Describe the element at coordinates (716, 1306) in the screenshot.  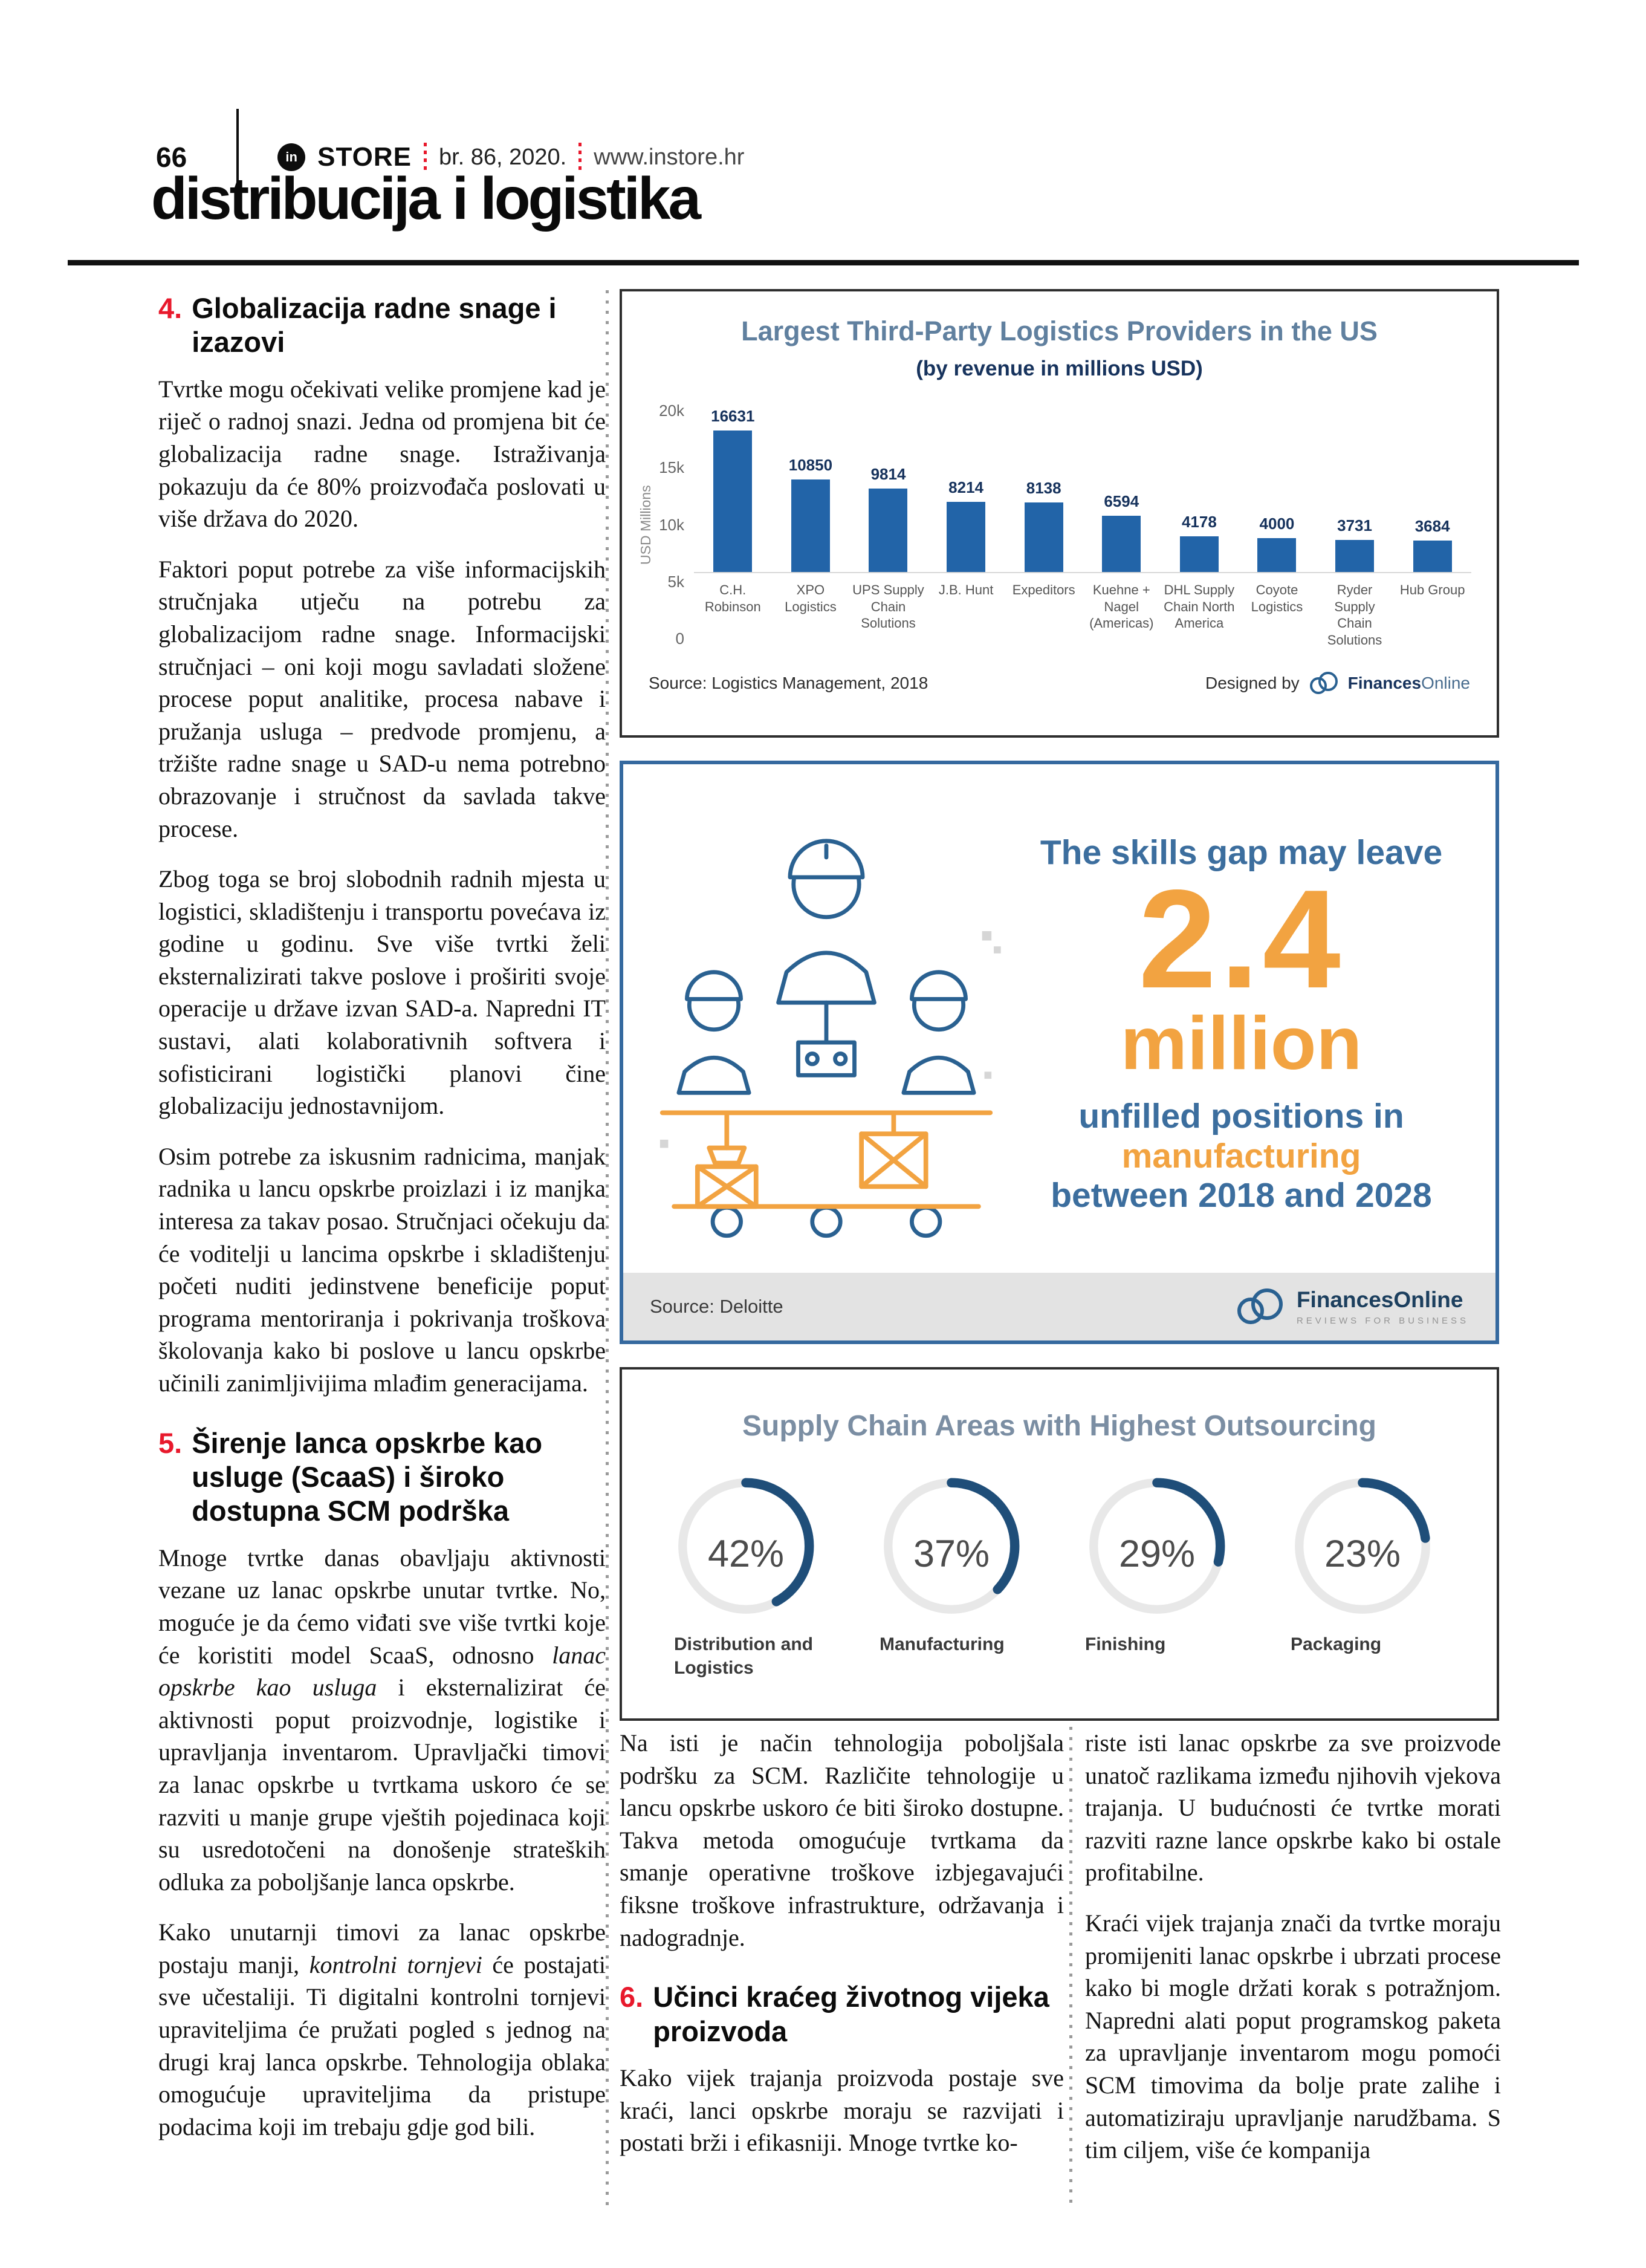
I see `skills-source: Source: Deloitte` at that location.